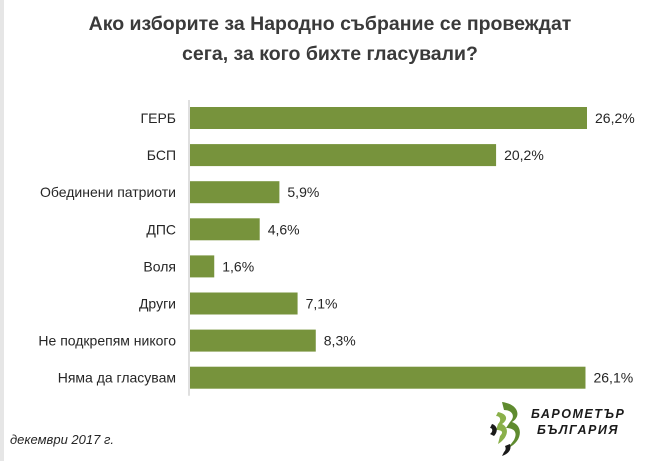 This screenshot has width=660, height=461. Describe the element at coordinates (505, 429) in the screenshot. I see `logo-mark-icon` at that location.